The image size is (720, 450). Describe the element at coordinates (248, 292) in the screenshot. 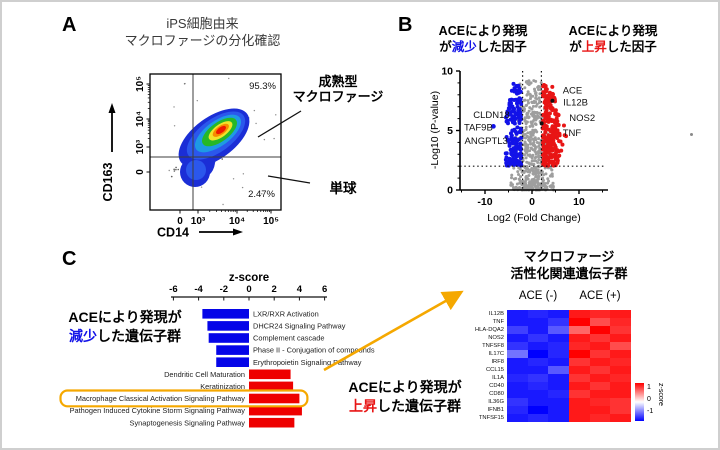

I see `zscore-axis-ticks: -6 -4 -2 0 2 4 6` at that location.